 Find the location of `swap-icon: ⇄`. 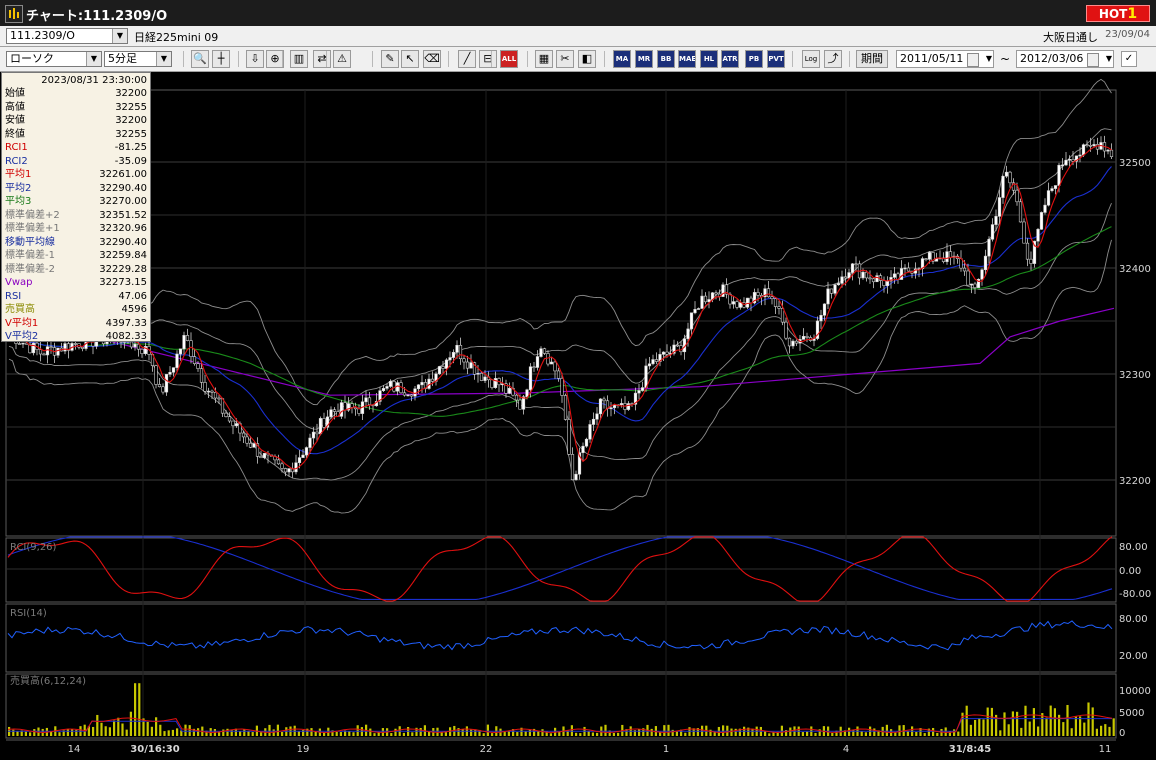

swap-icon: ⇄ is located at coordinates (322, 59).